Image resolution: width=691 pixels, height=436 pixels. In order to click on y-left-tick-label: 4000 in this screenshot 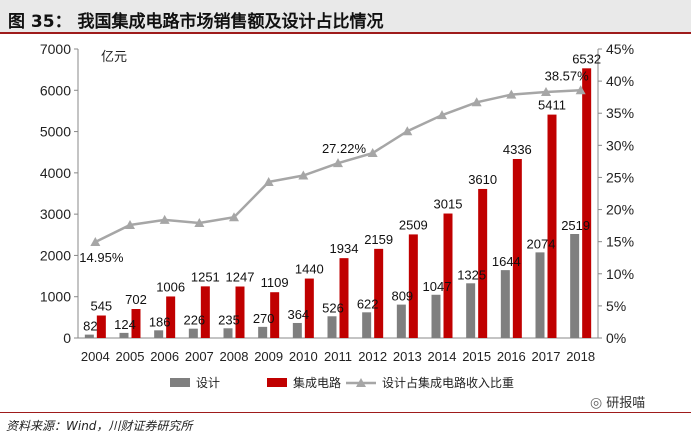, I will do `click(55, 173)`.